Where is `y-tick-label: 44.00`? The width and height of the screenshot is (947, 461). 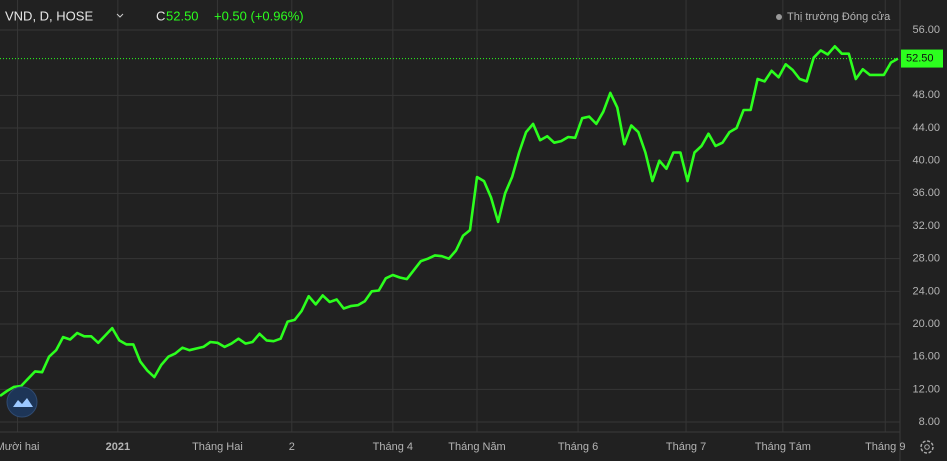 y-tick-label: 44.00 is located at coordinates (926, 128).